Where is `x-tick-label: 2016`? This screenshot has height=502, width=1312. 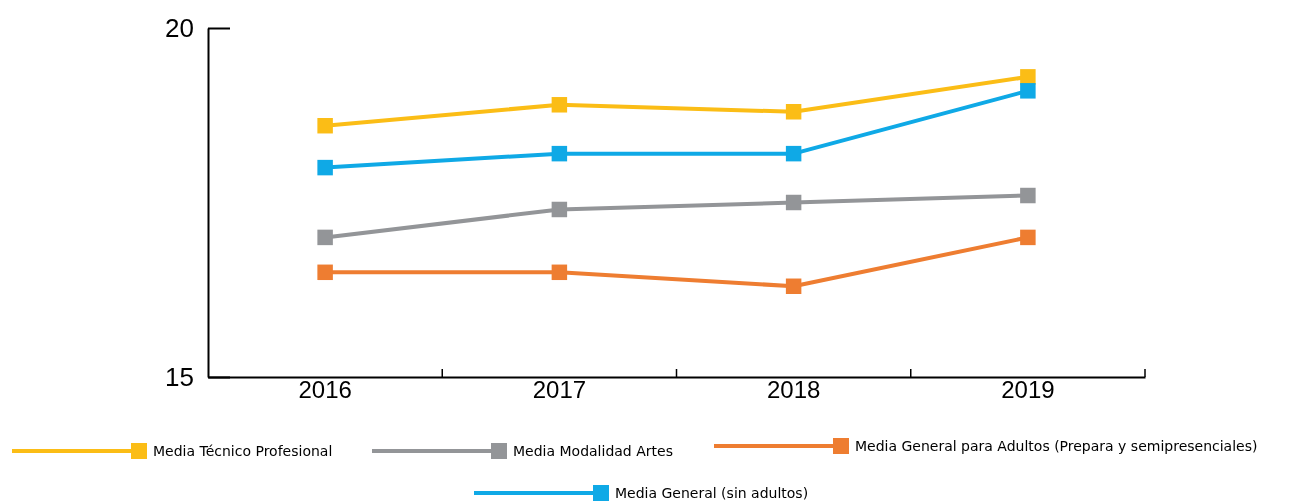
x-tick-label: 2016 is located at coordinates (325, 389).